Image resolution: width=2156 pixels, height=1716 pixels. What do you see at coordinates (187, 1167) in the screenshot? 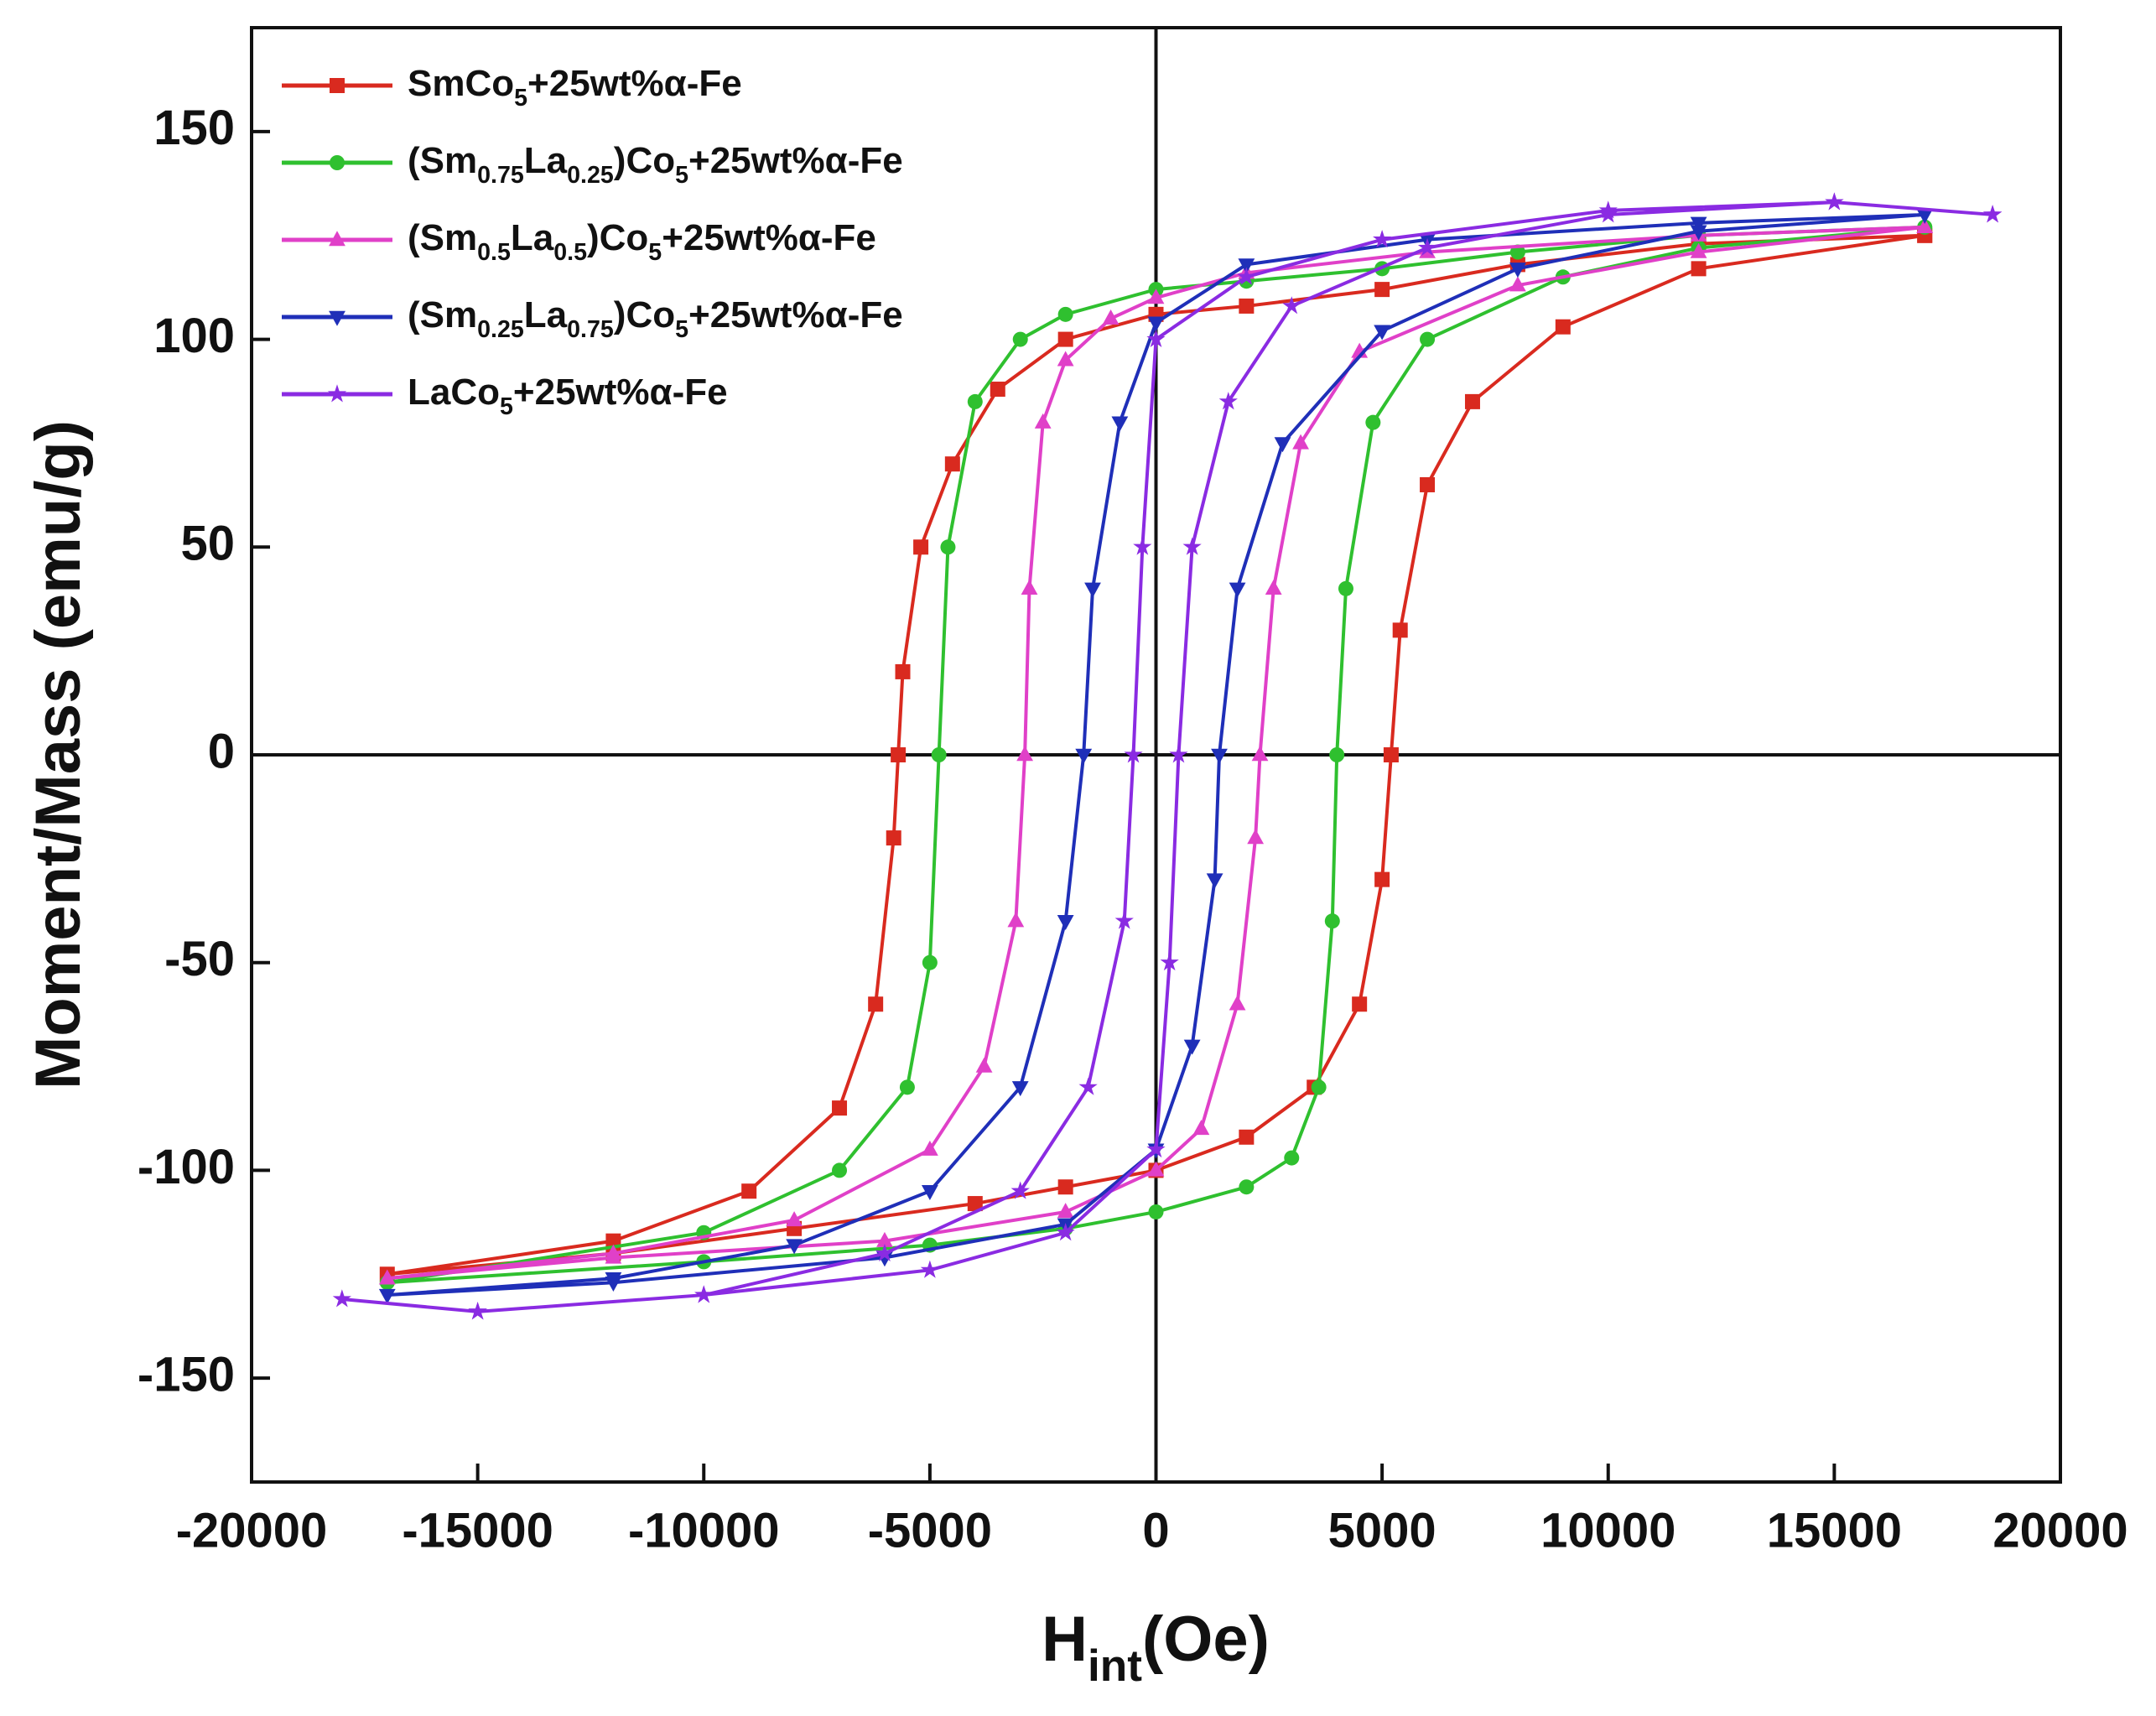
I see `y-tick-label: -100` at bounding box center [187, 1167].